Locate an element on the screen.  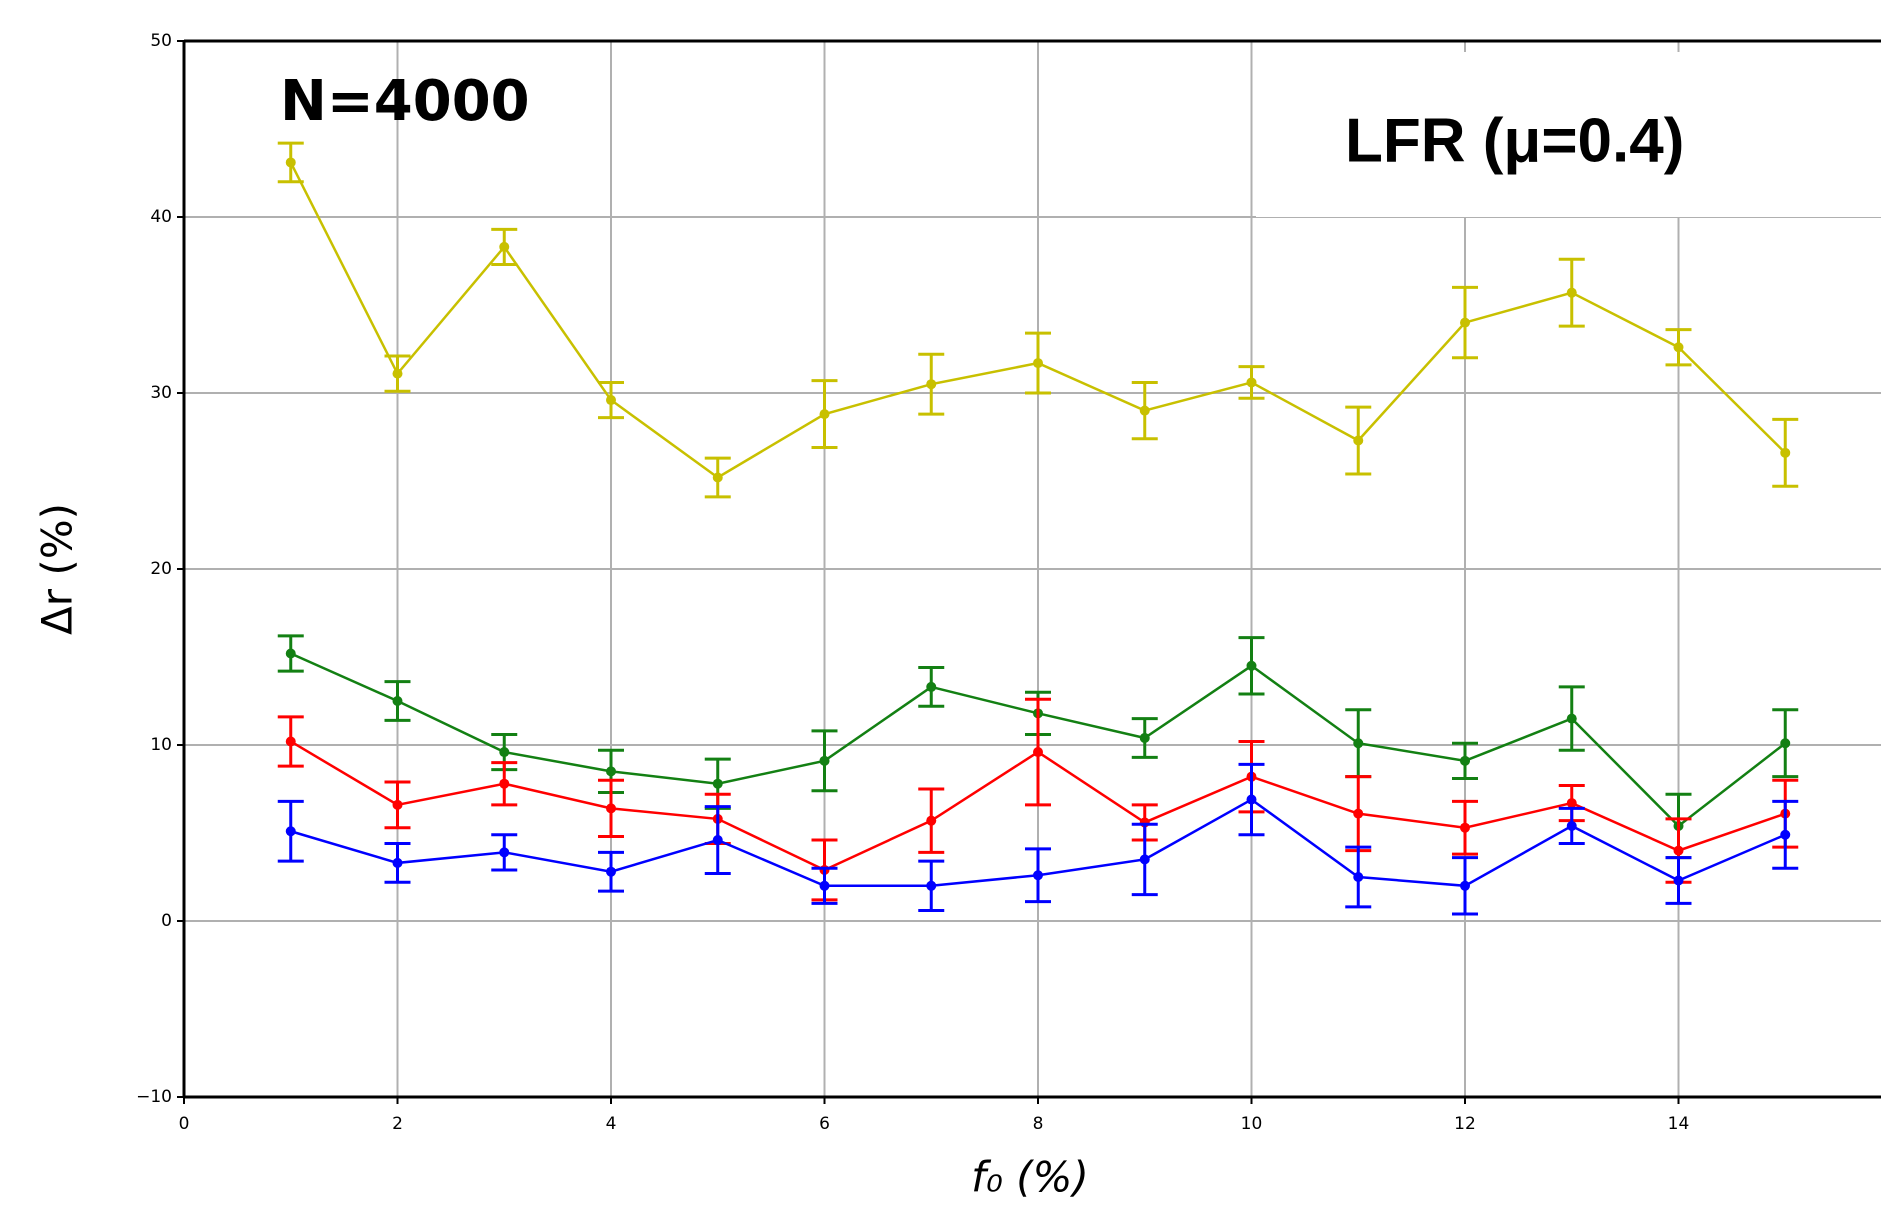
y-tick-label: 10 is located at coordinates (161, 745).